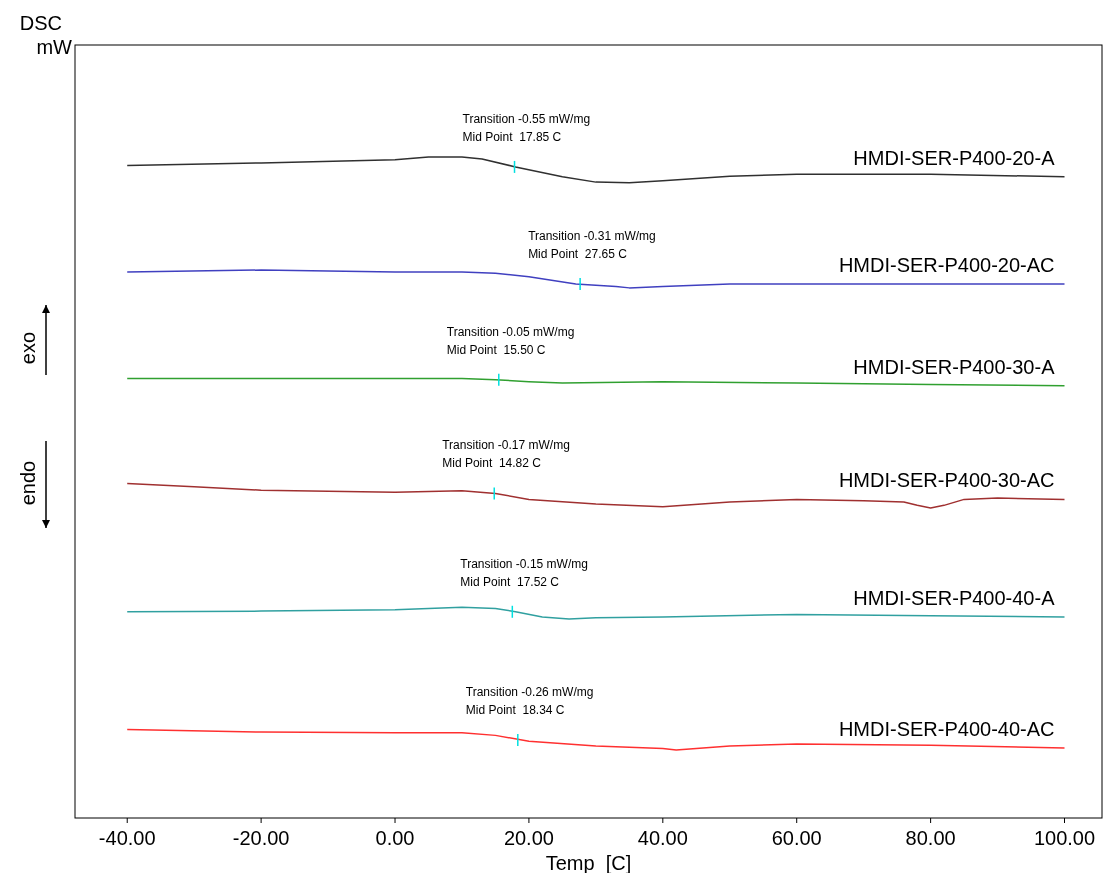 The width and height of the screenshot is (1114, 881). Describe the element at coordinates (954, 157) in the screenshot. I see `series-label: HMDI-SER-P400-20-A` at that location.